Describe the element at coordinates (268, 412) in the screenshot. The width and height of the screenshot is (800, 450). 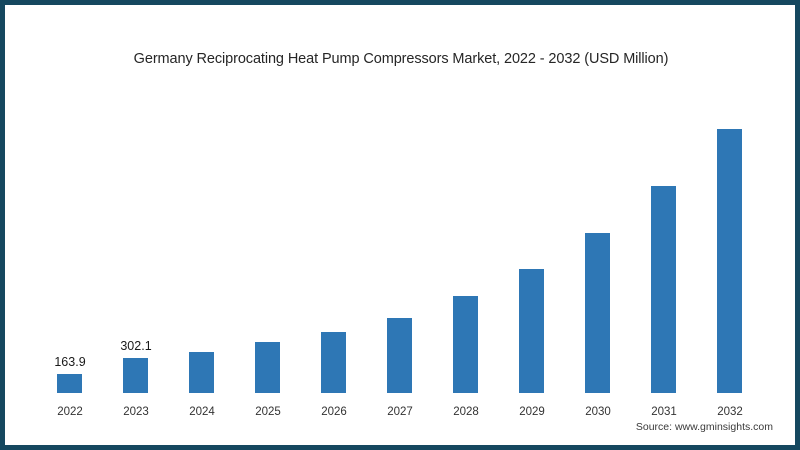
I see `x-axis-tick-label: 2025` at that location.